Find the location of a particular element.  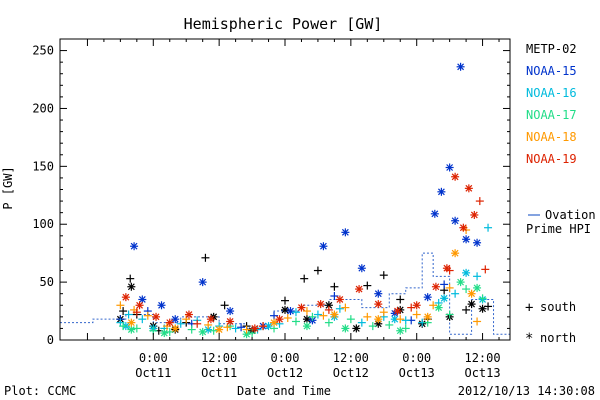

y-axis-label: P [GW] is located at coordinates (8, 187).